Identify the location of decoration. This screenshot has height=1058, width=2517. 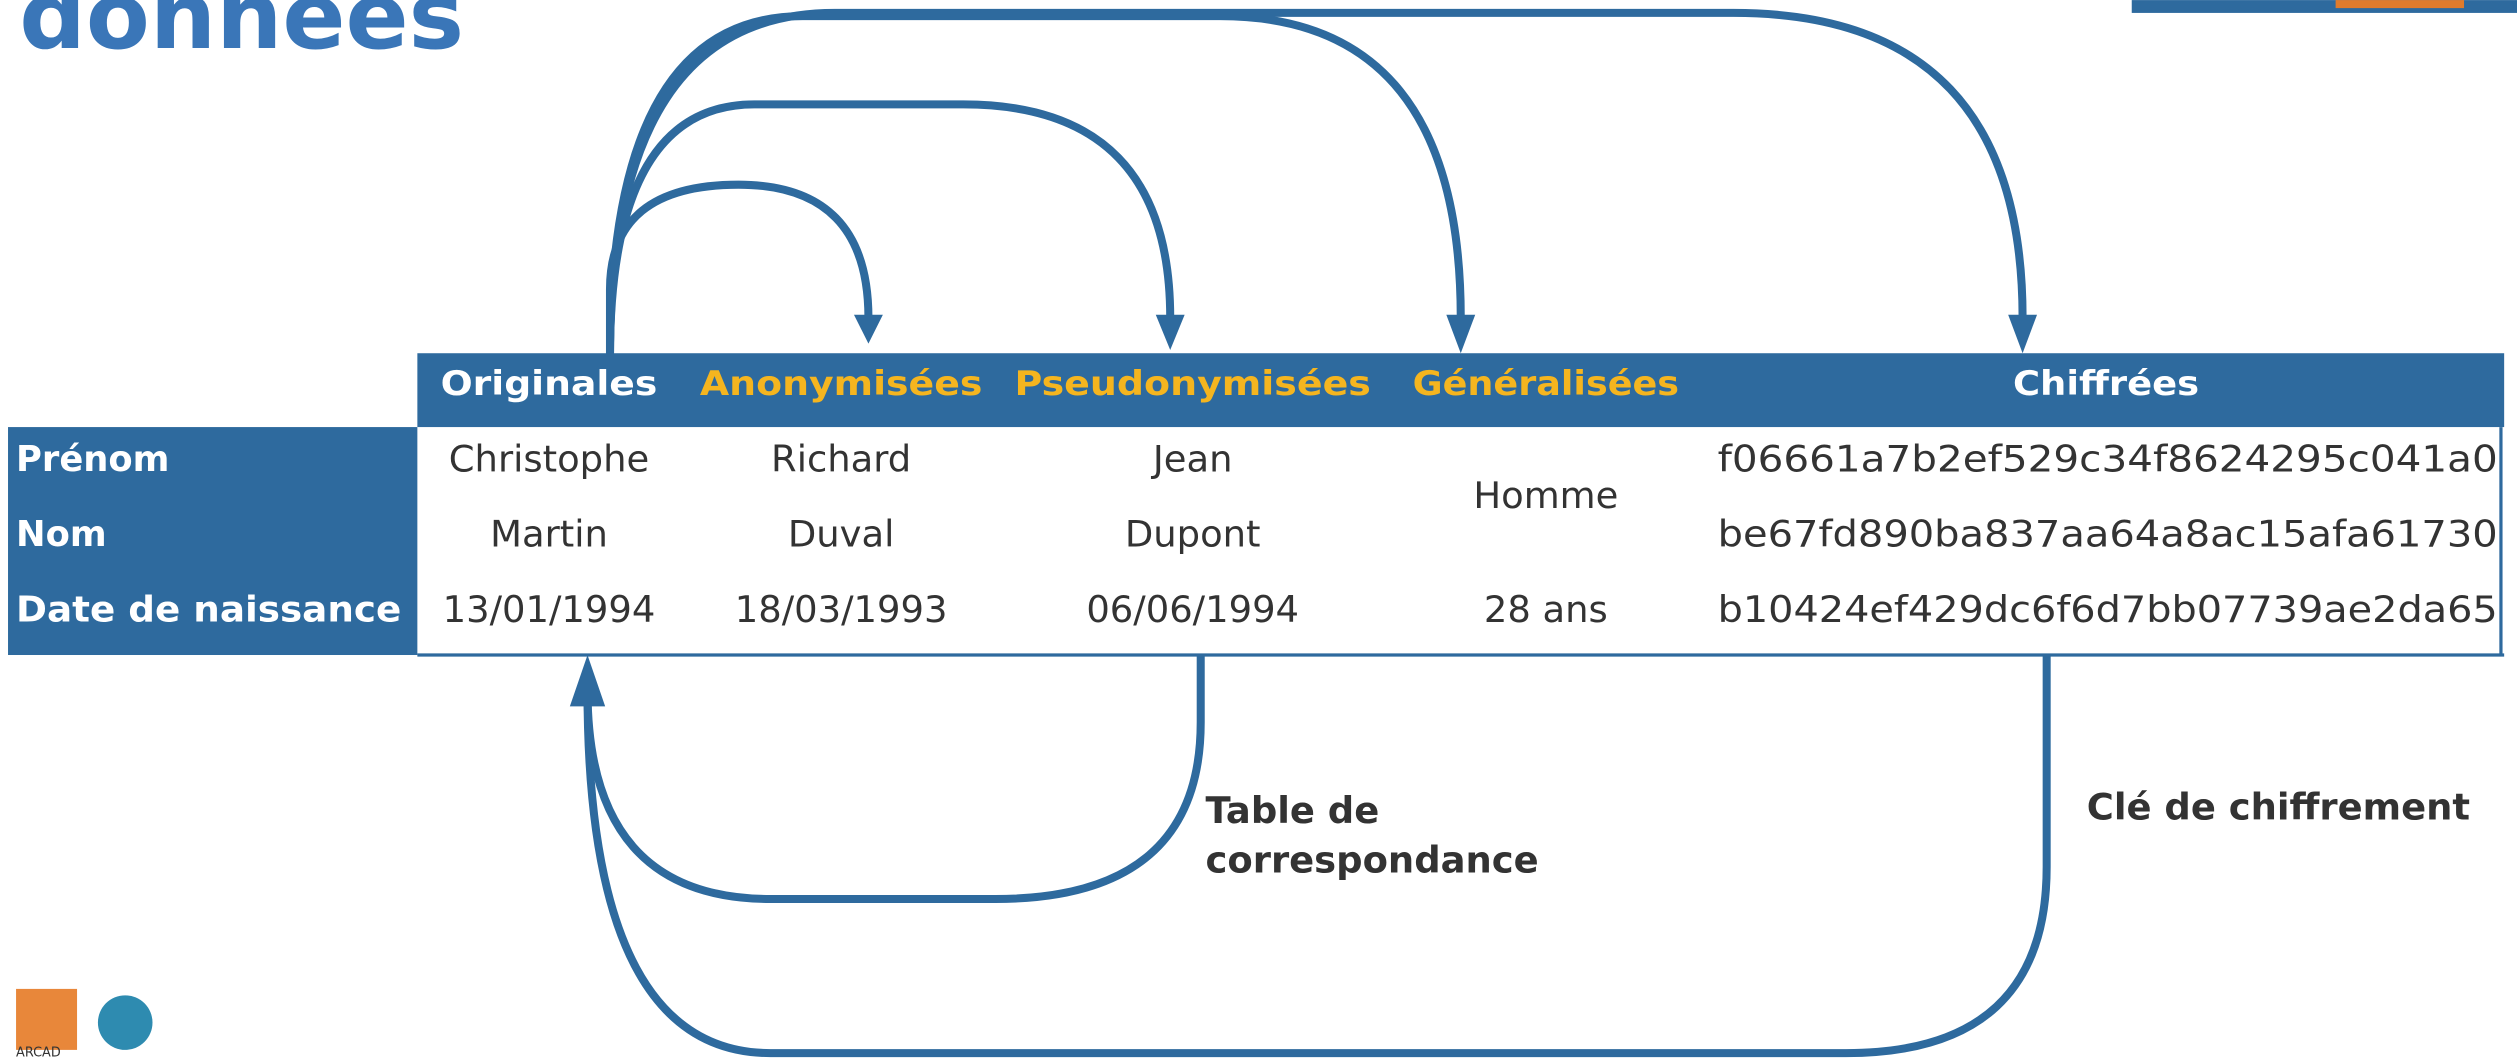
(2400, 4).